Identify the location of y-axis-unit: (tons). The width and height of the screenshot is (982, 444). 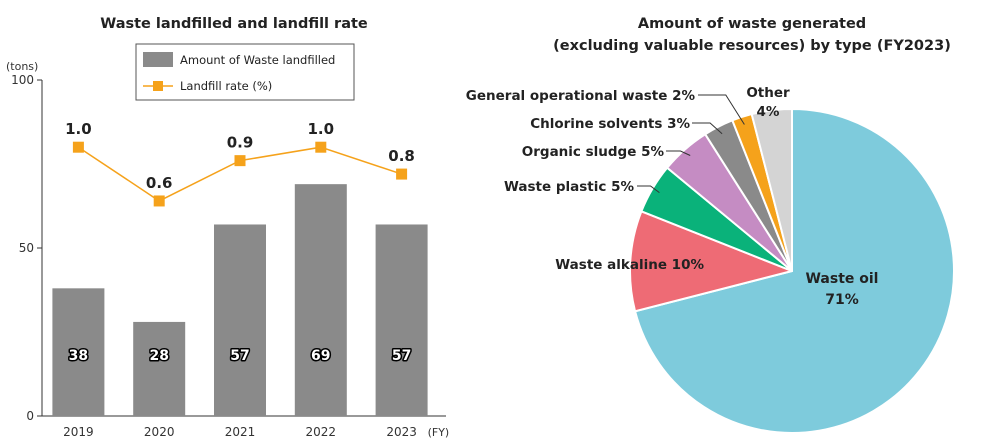
(22, 66).